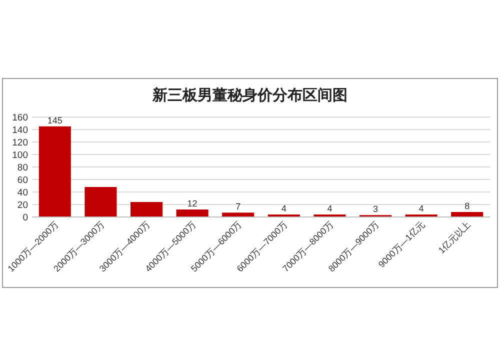  What do you see at coordinates (22, 193) in the screenshot?
I see `y-tick-label: 40` at bounding box center [22, 193].